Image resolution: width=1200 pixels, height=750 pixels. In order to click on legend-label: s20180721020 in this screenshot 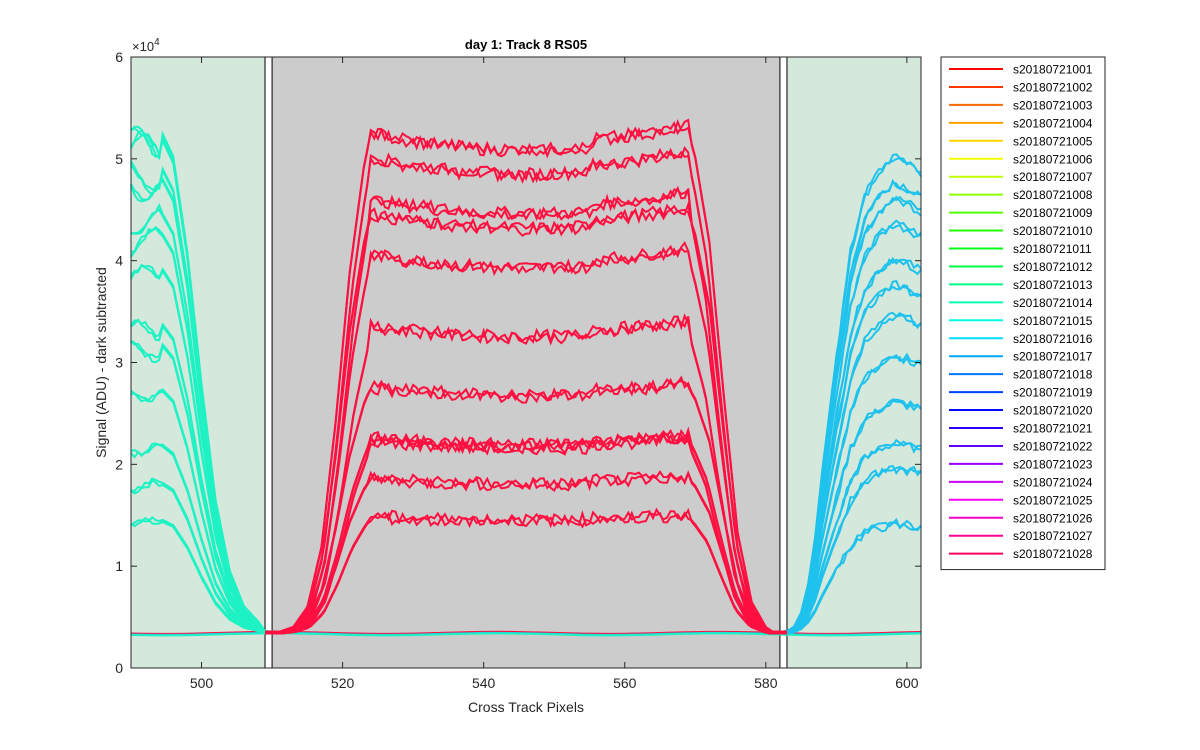, I will do `click(1053, 411)`.